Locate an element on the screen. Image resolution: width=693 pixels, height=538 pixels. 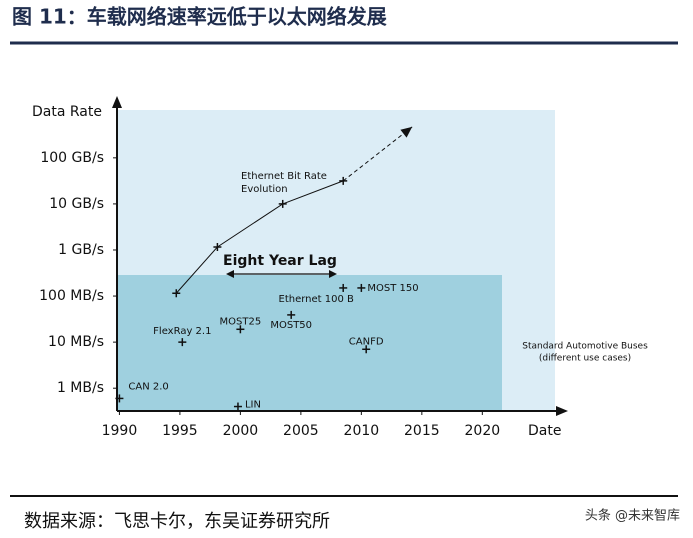
point-label: FlexRay 2.1 is located at coordinates (182, 331).